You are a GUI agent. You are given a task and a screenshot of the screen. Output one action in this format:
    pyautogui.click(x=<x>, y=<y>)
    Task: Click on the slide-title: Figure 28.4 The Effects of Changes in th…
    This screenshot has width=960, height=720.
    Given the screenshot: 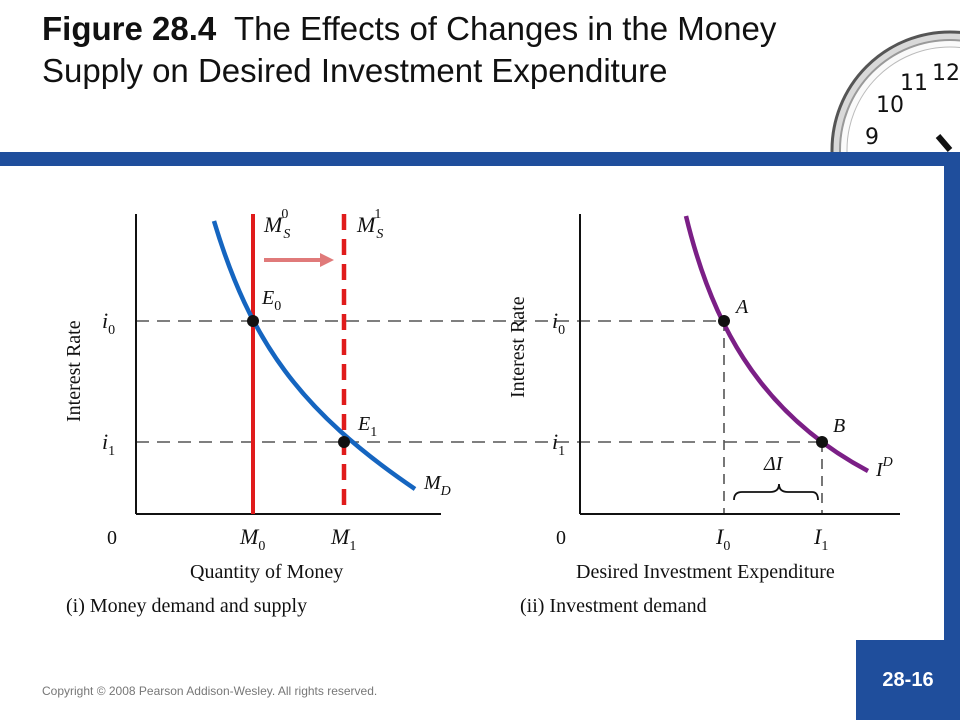 What is the action you would take?
    pyautogui.click(x=432, y=50)
    